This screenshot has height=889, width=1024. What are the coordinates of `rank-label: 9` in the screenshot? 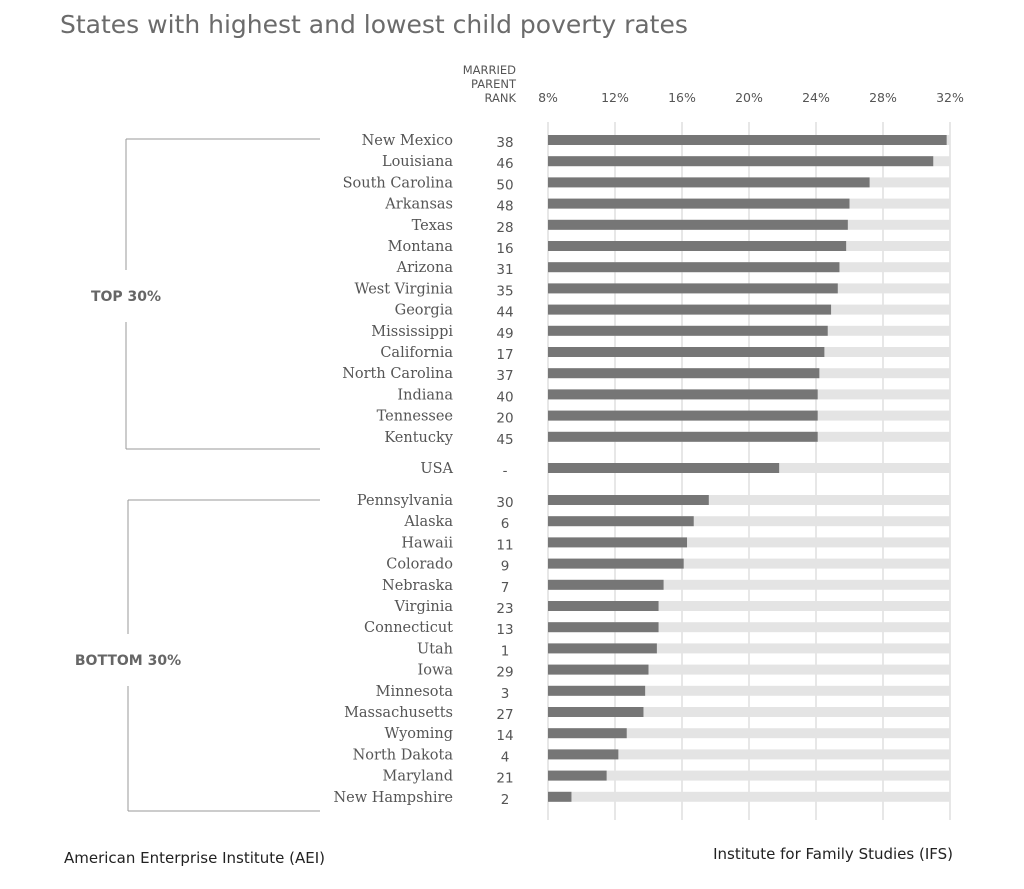 It's located at (505, 567).